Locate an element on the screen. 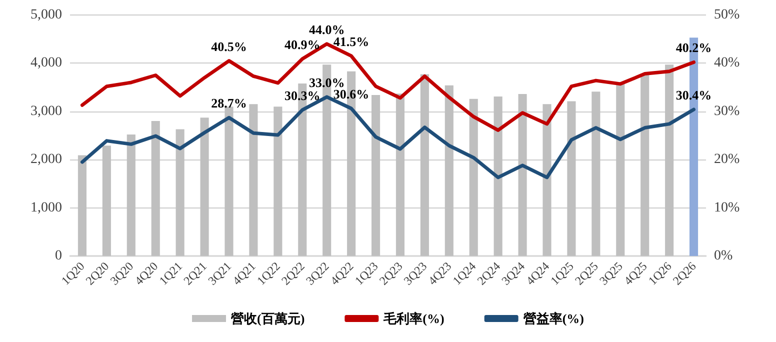  data-label: 30.3% is located at coordinates (302, 95).